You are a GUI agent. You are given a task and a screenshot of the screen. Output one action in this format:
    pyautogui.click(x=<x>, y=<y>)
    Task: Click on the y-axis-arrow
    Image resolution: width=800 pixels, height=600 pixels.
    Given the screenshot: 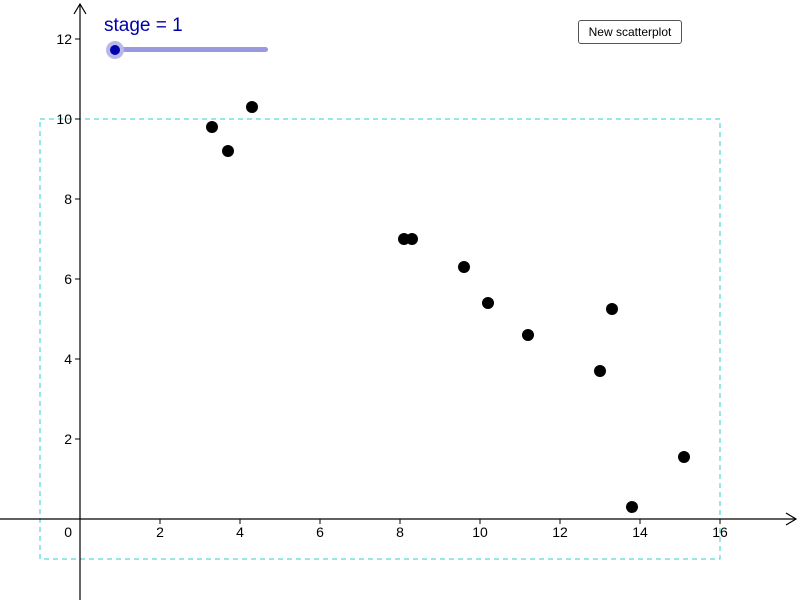 What is the action you would take?
    pyautogui.click(x=80, y=8)
    